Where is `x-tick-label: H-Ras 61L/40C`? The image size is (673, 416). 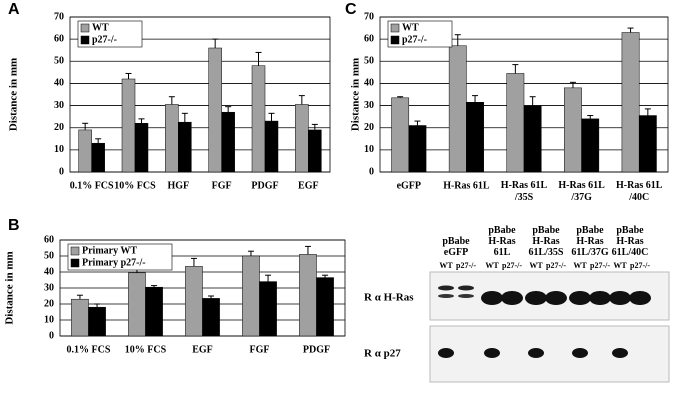 x-tick-label: H-Ras 61L/40C is located at coordinates (639, 191).